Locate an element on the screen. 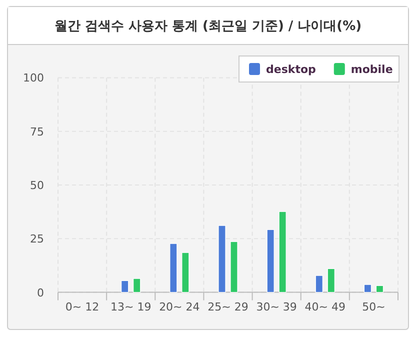 The image size is (416, 337). y-tick-label: 0 is located at coordinates (40, 293).